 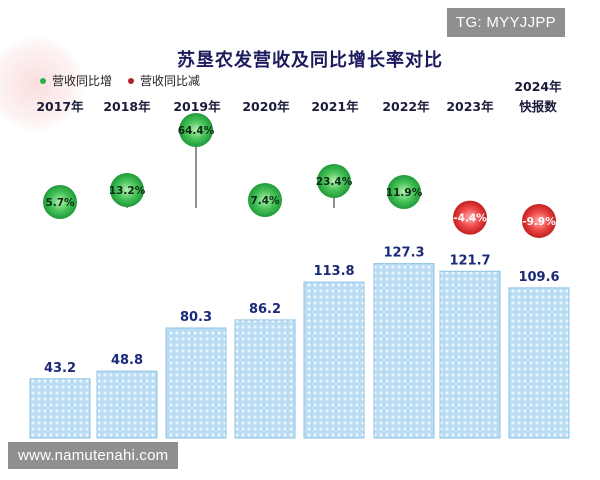 What do you see at coordinates (406, 106) in the screenshot?
I see `year-label-2022: 2022年` at bounding box center [406, 106].